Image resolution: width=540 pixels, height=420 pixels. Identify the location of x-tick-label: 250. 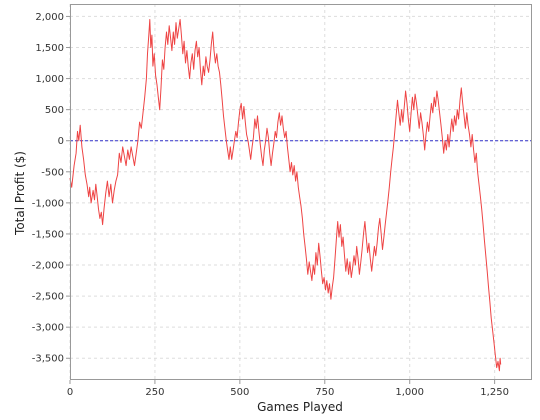
(154, 392).